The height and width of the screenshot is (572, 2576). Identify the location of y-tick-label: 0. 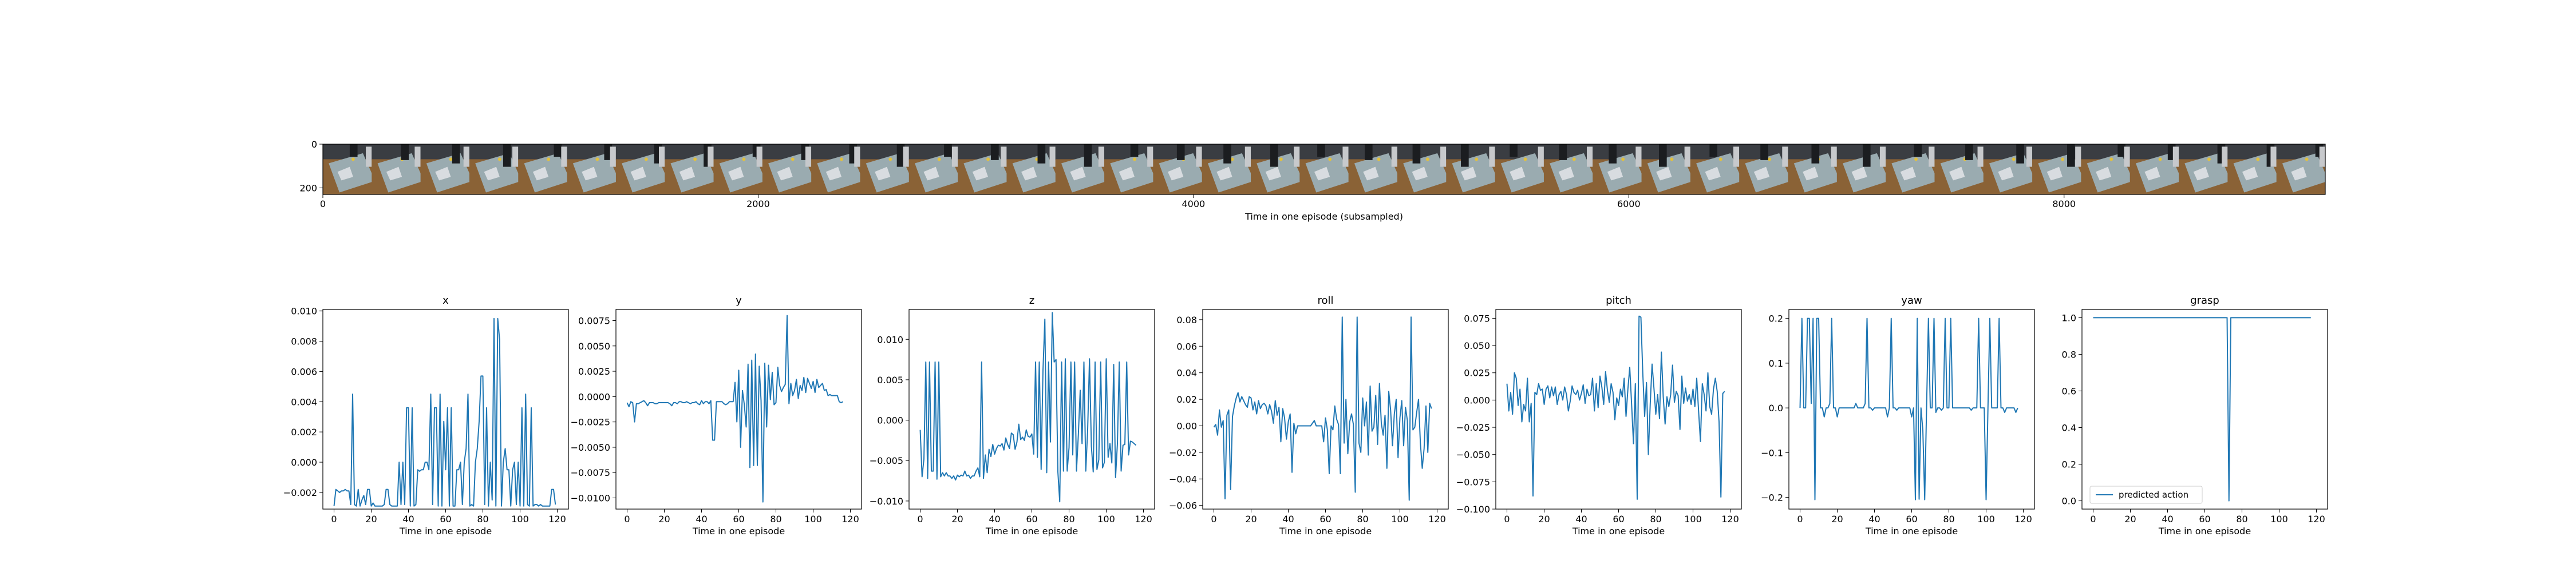
(314, 144).